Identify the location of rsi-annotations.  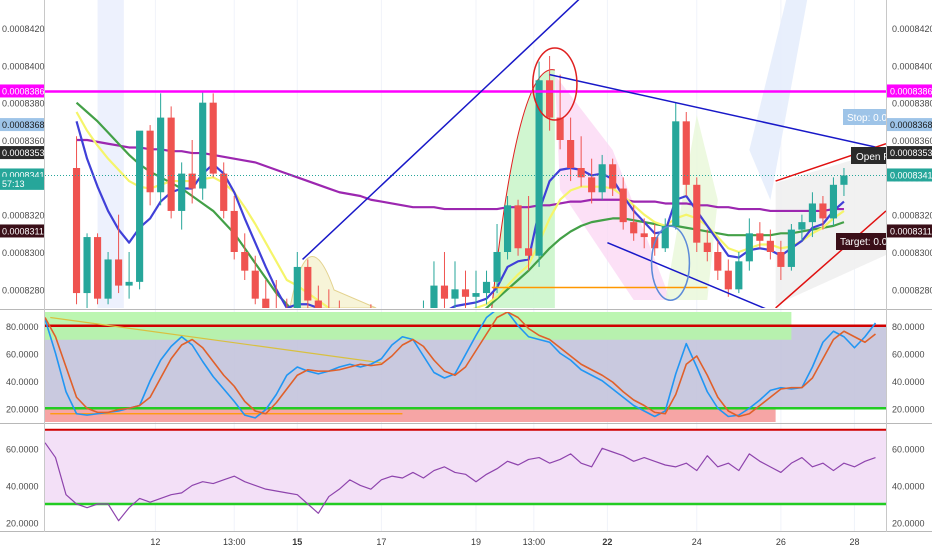
(465, 467).